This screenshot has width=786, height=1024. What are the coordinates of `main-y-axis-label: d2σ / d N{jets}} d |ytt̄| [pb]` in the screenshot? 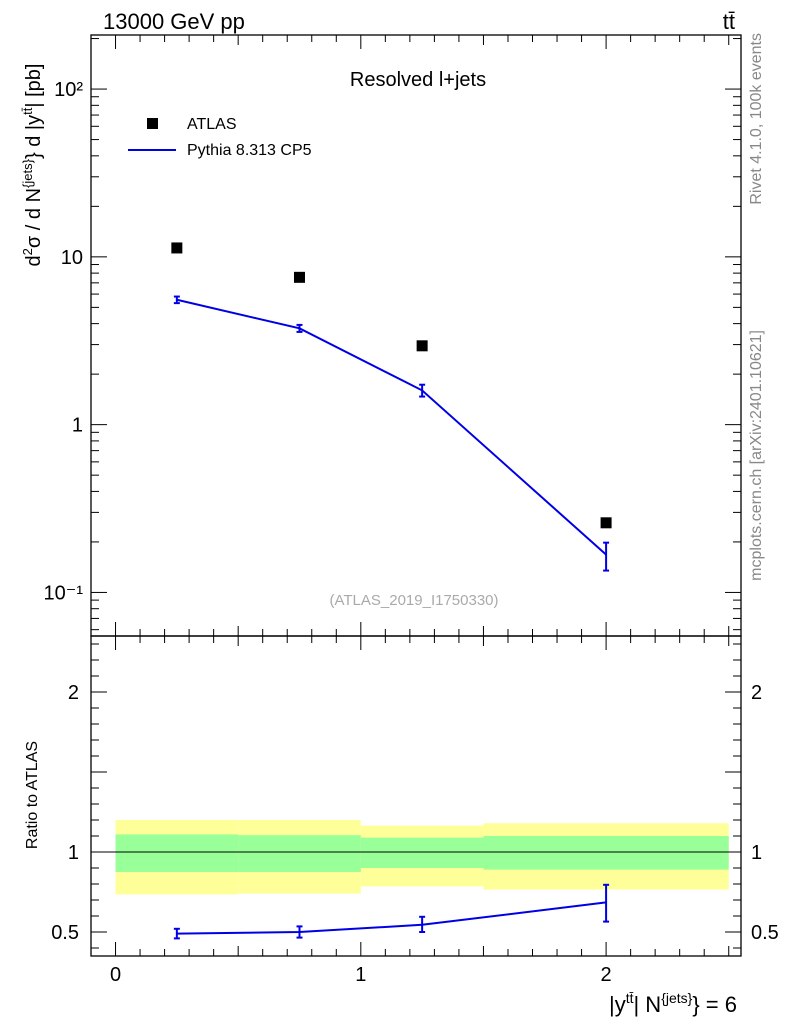 It's located at (32, 165).